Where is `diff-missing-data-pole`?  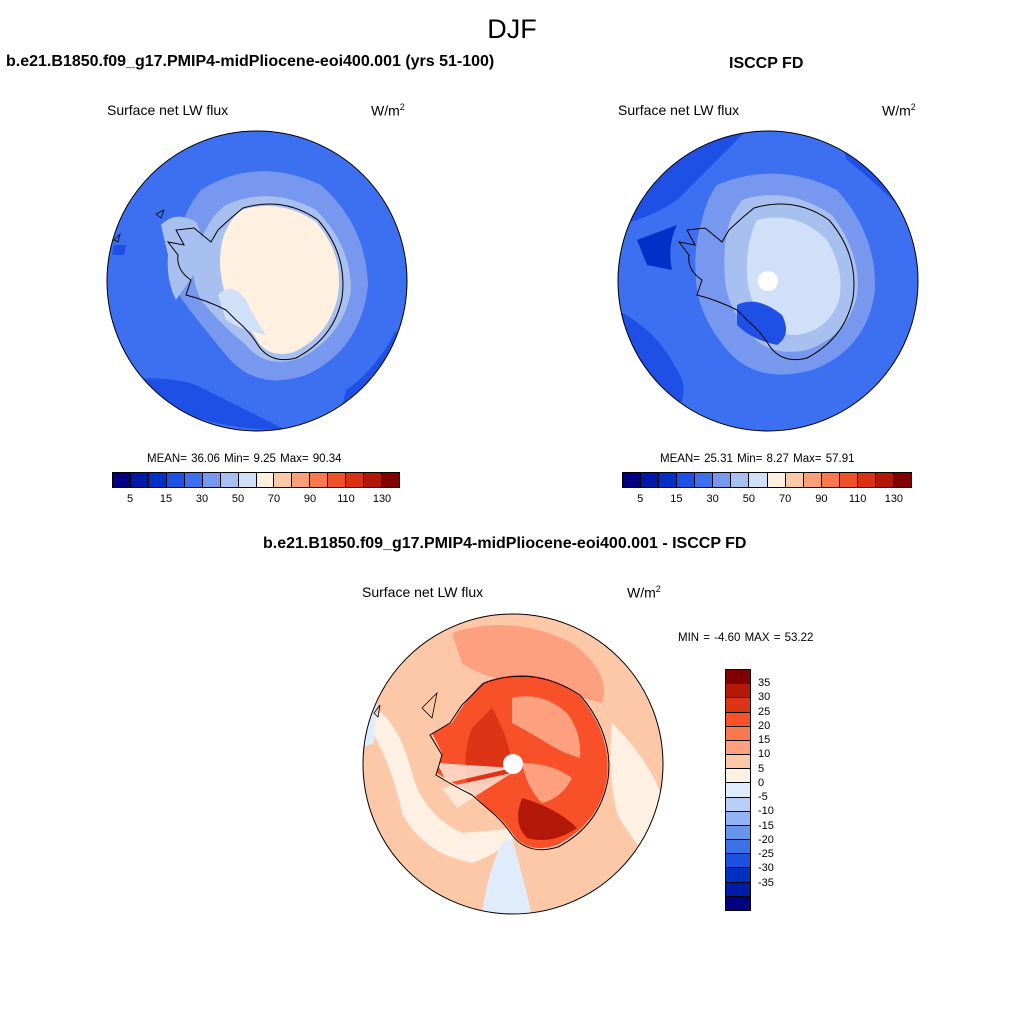 diff-missing-data-pole is located at coordinates (513, 764).